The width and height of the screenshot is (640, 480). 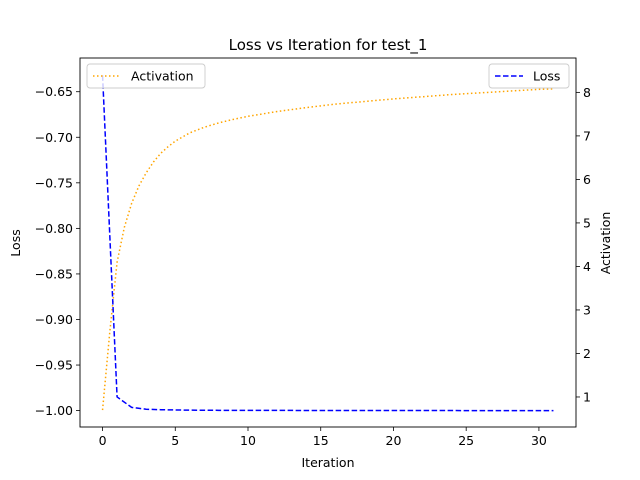 What do you see at coordinates (54, 182) in the screenshot?
I see `y-left-tick-label: −0.75` at bounding box center [54, 182].